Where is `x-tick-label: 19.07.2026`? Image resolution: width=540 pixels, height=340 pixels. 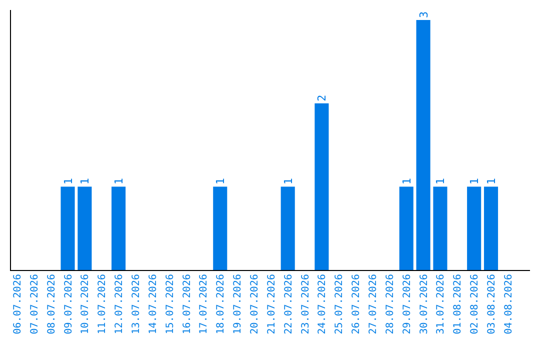
x-tick-label: 19.07.2026 is located at coordinates (238, 304).